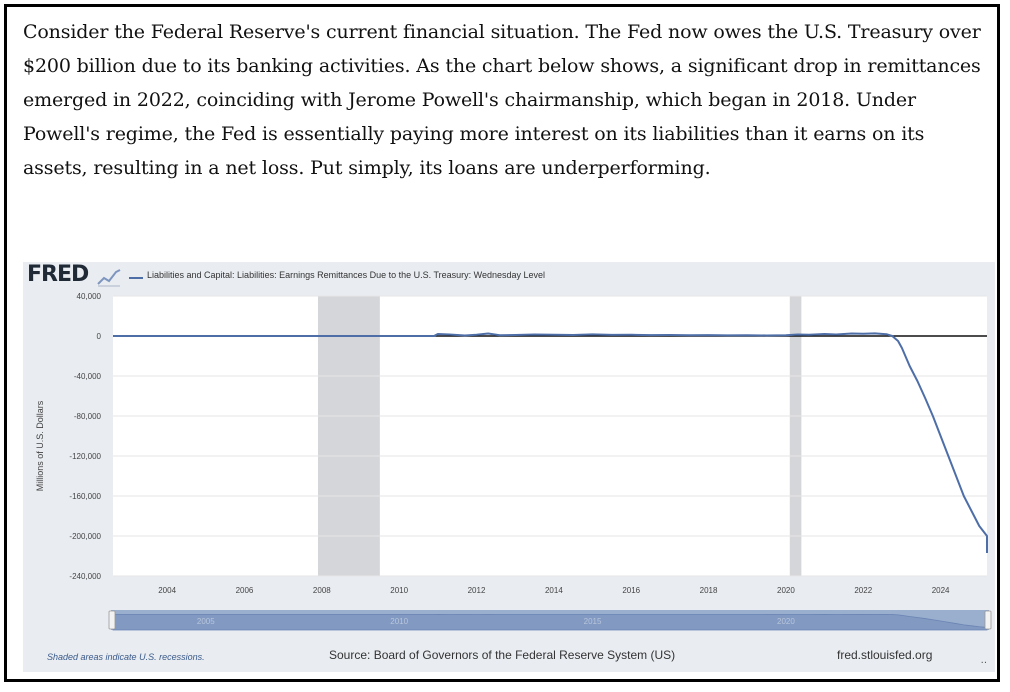  I want to click on fred-logo-chart-icon, so click(109, 278).